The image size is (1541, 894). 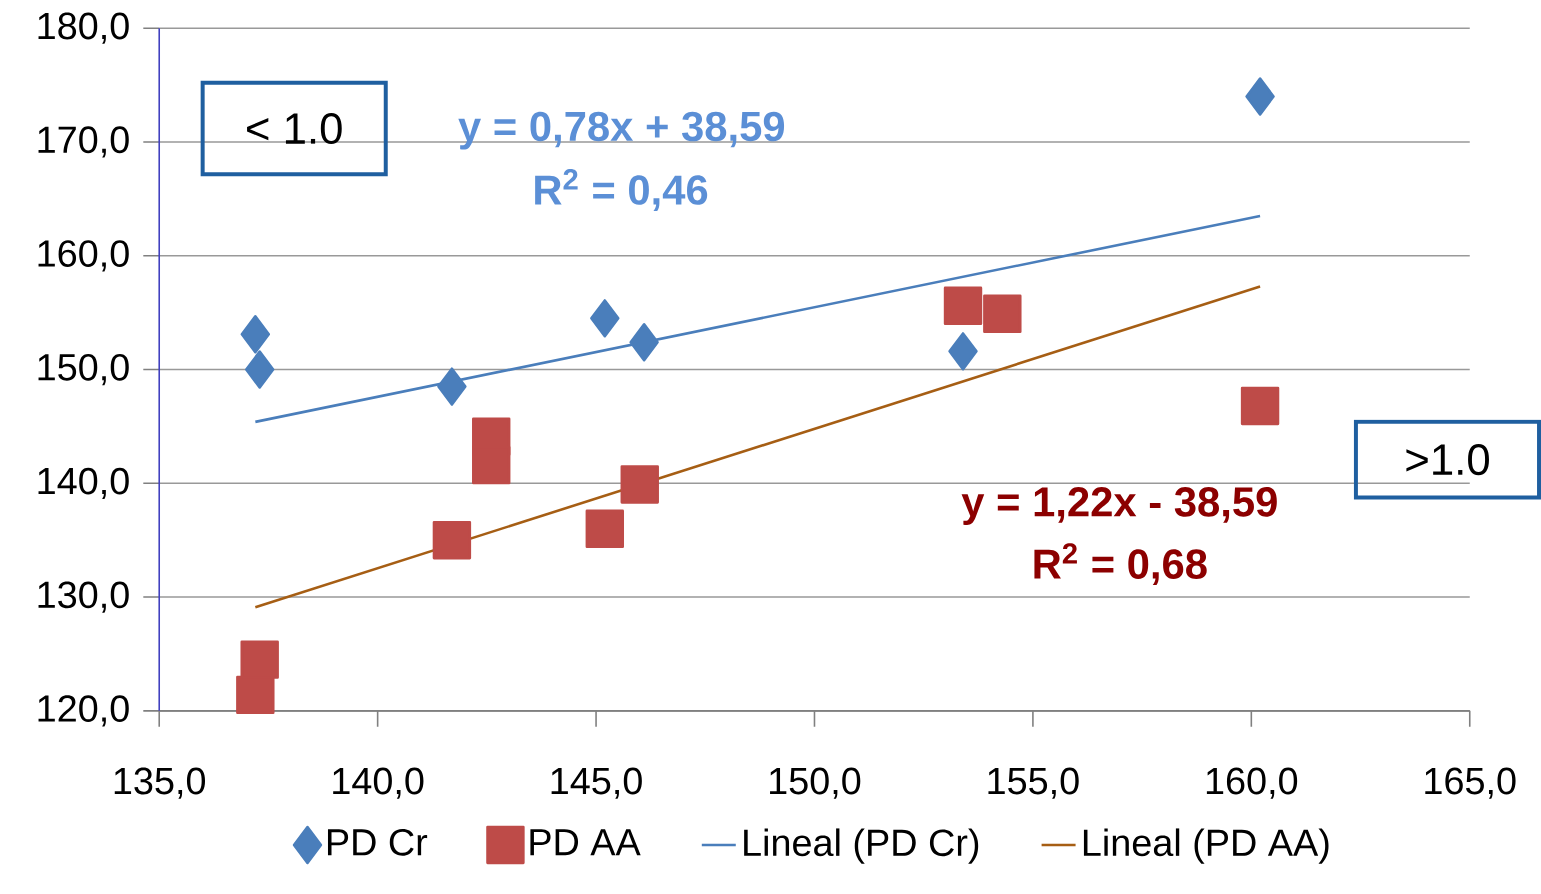 I want to click on x-tick-label: 145,0, so click(x=596, y=783).